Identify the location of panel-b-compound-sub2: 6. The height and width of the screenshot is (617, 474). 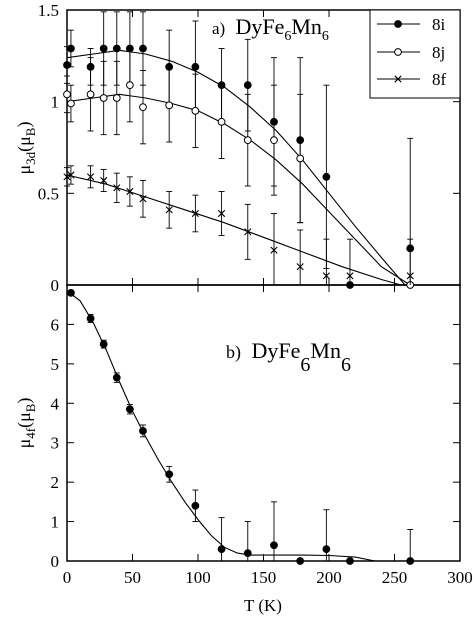
(346, 365).